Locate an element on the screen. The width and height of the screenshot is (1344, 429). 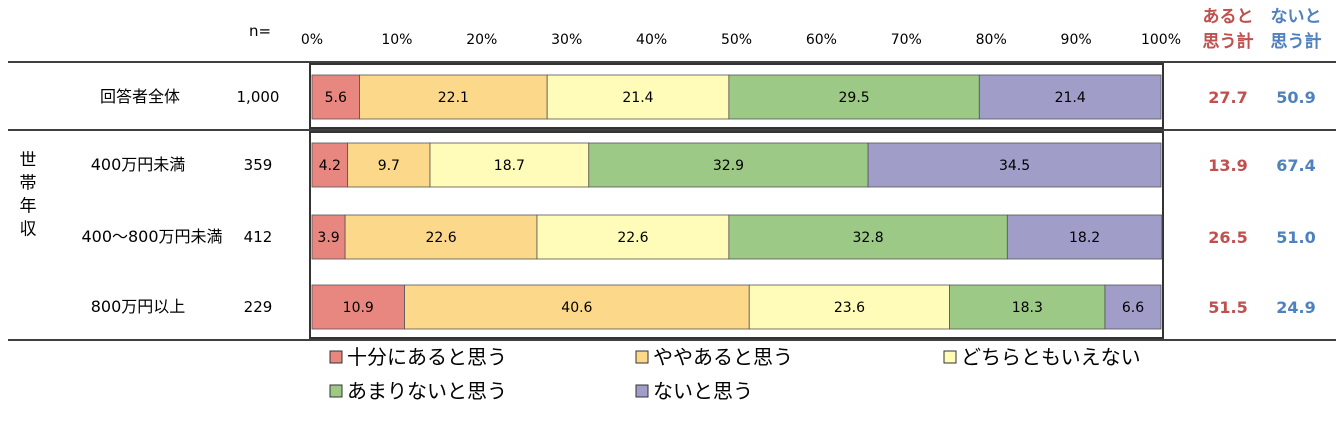
bar-data-label: 3.9 is located at coordinates (328, 238).